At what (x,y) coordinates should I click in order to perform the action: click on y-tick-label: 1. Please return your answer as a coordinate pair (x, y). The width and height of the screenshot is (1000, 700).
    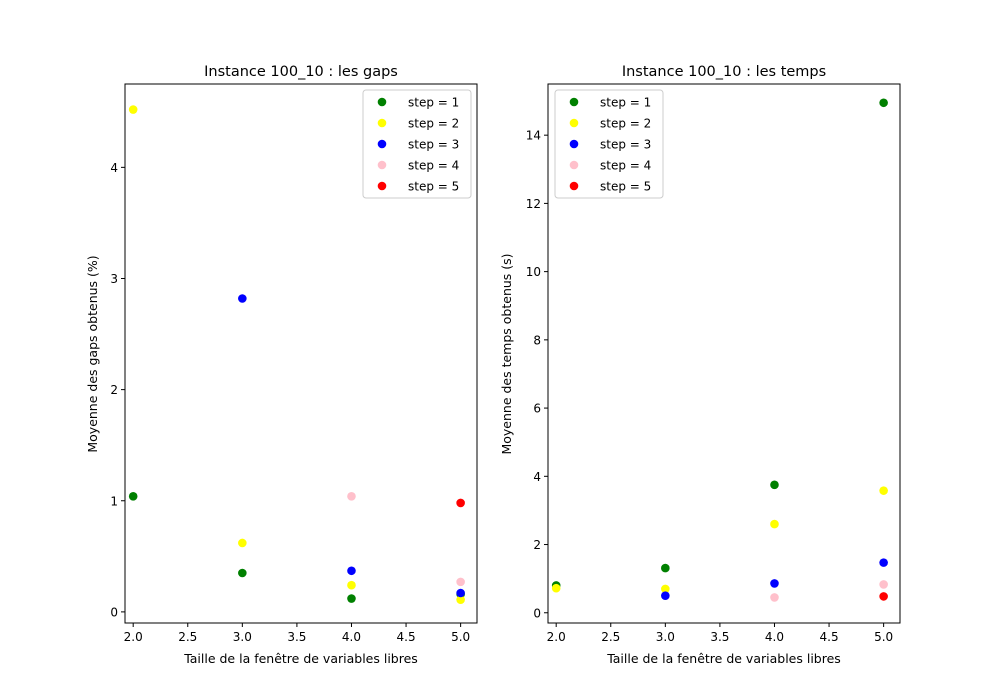
    Looking at the image, I should click on (114, 501).